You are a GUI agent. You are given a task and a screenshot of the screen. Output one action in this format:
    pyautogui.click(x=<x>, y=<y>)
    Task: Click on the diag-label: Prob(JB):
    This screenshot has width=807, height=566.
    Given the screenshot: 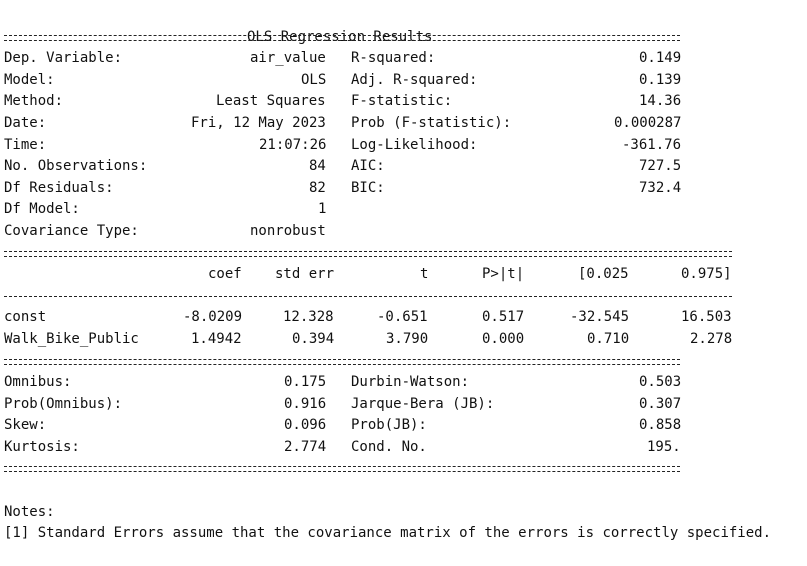 What is the action you would take?
    pyautogui.click(x=389, y=425)
    